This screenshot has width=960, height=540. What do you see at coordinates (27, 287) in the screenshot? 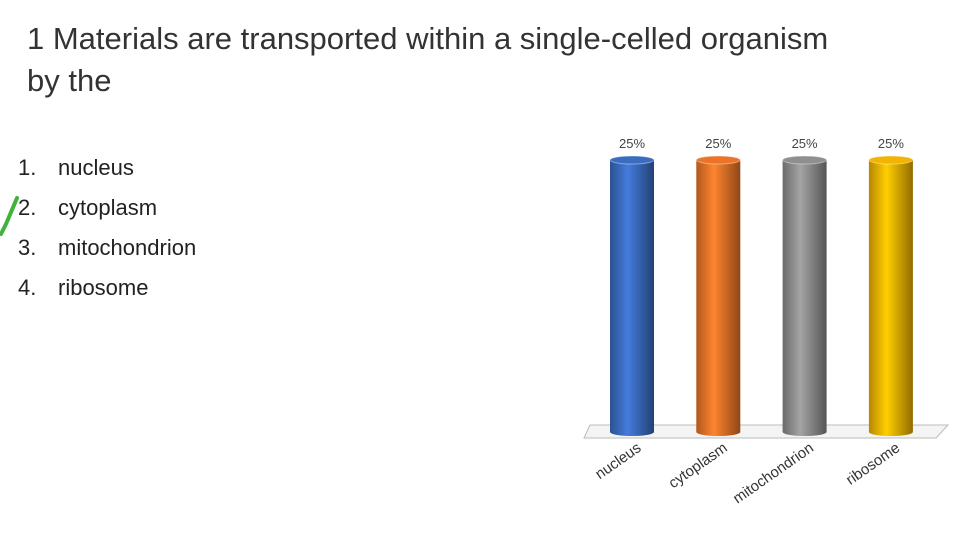
I see `item-marker: 4.` at bounding box center [27, 287].